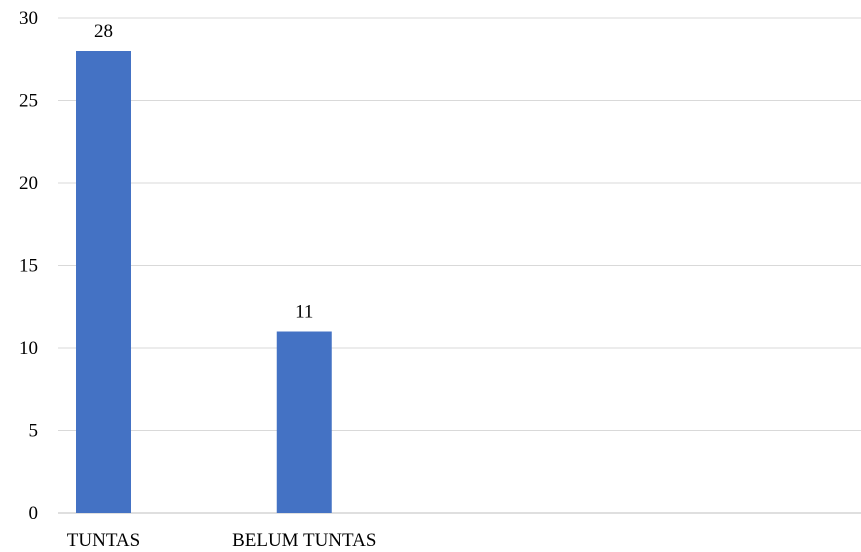 This screenshot has height=552, width=861. I want to click on x-axis-labels: TUNTAS BELUM TUNTAS, so click(222, 540).